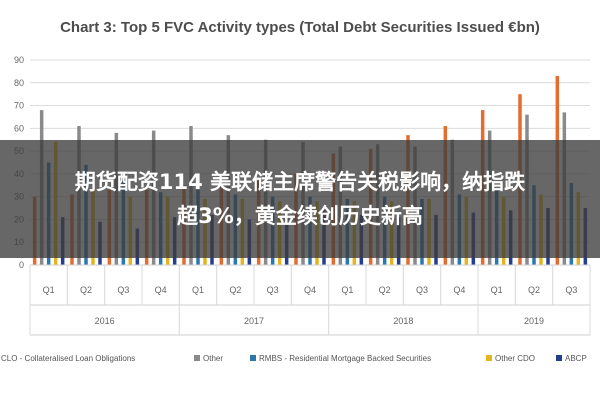 This screenshot has width=600, height=400. What do you see at coordinates (300, 182) in the screenshot?
I see `headline-line-1: 期货配资114 美联储主席警告关税影响，纳指跌` at bounding box center [300, 182].